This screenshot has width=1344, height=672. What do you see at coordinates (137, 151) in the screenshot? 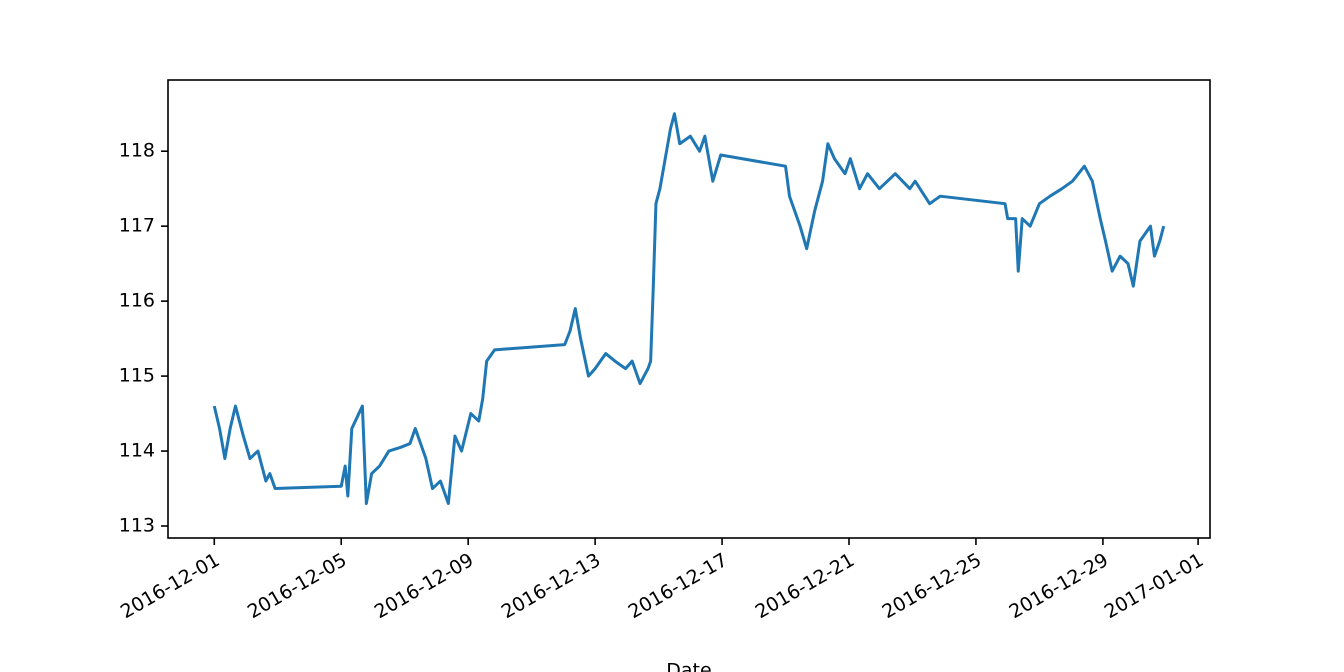
I see `y-tick-label: 118` at bounding box center [137, 151].